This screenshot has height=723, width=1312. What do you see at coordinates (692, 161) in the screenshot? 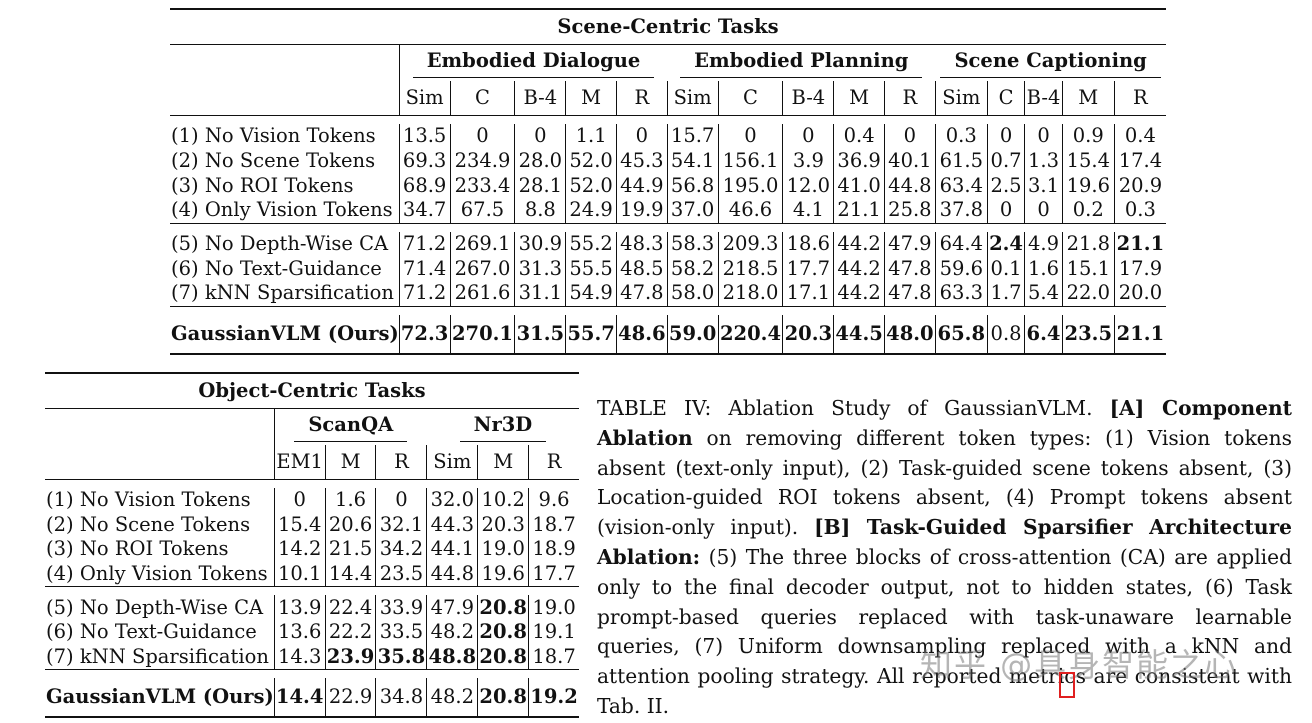
I see `cell-value: 54.1` at bounding box center [692, 161].